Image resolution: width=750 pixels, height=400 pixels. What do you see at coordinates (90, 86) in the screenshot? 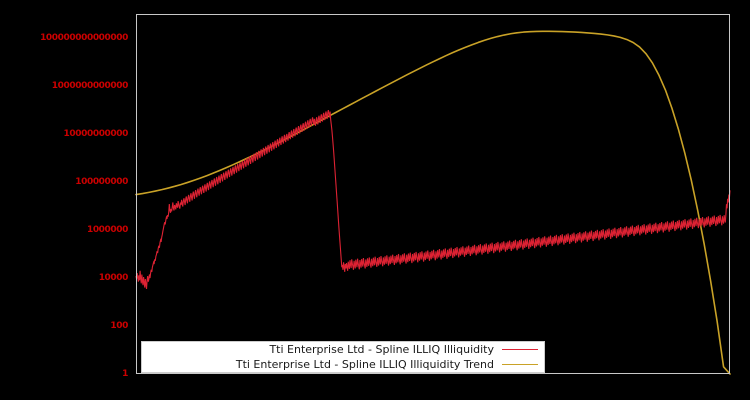
I see `y-axis-tick-label: 1000000000000` at bounding box center [90, 86].